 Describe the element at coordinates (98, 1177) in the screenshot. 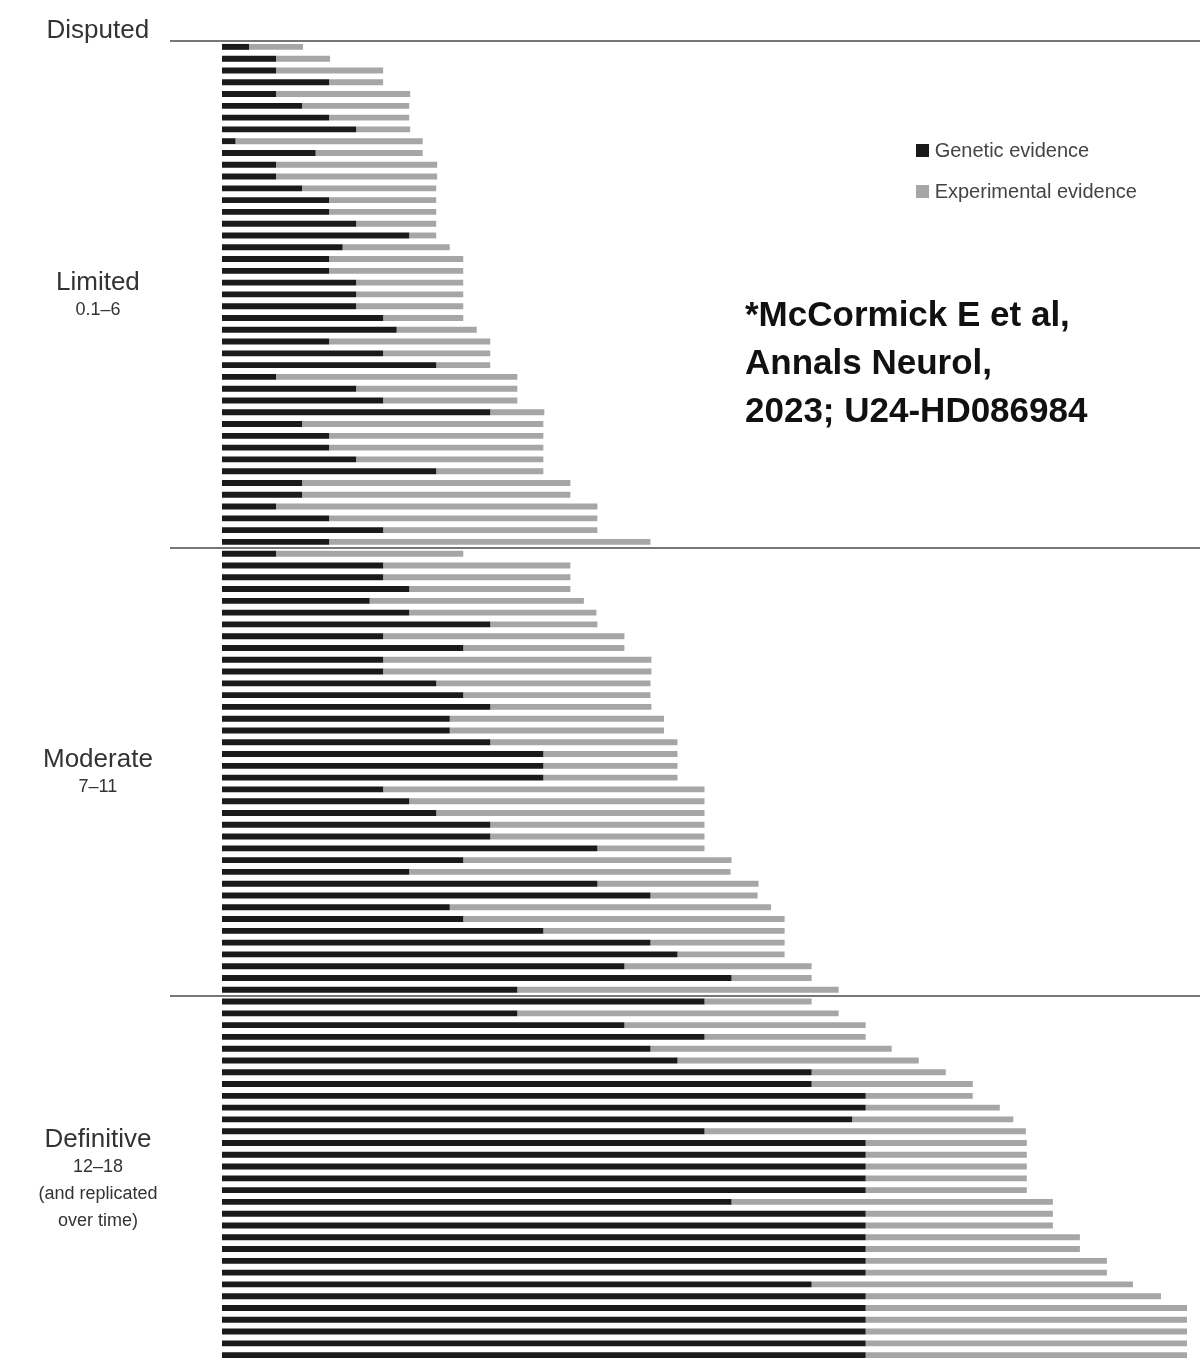

I see `text: Definitive 12–18 (and replicated over time)` at that location.